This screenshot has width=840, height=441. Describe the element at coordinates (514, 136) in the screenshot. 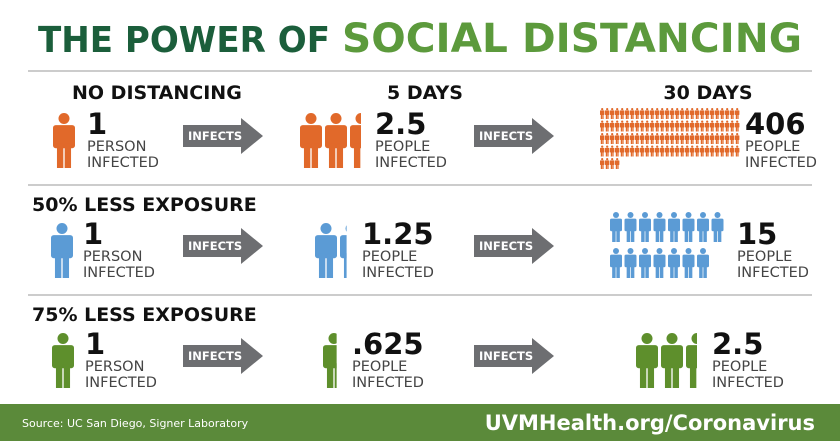

I see `arrow` at that location.